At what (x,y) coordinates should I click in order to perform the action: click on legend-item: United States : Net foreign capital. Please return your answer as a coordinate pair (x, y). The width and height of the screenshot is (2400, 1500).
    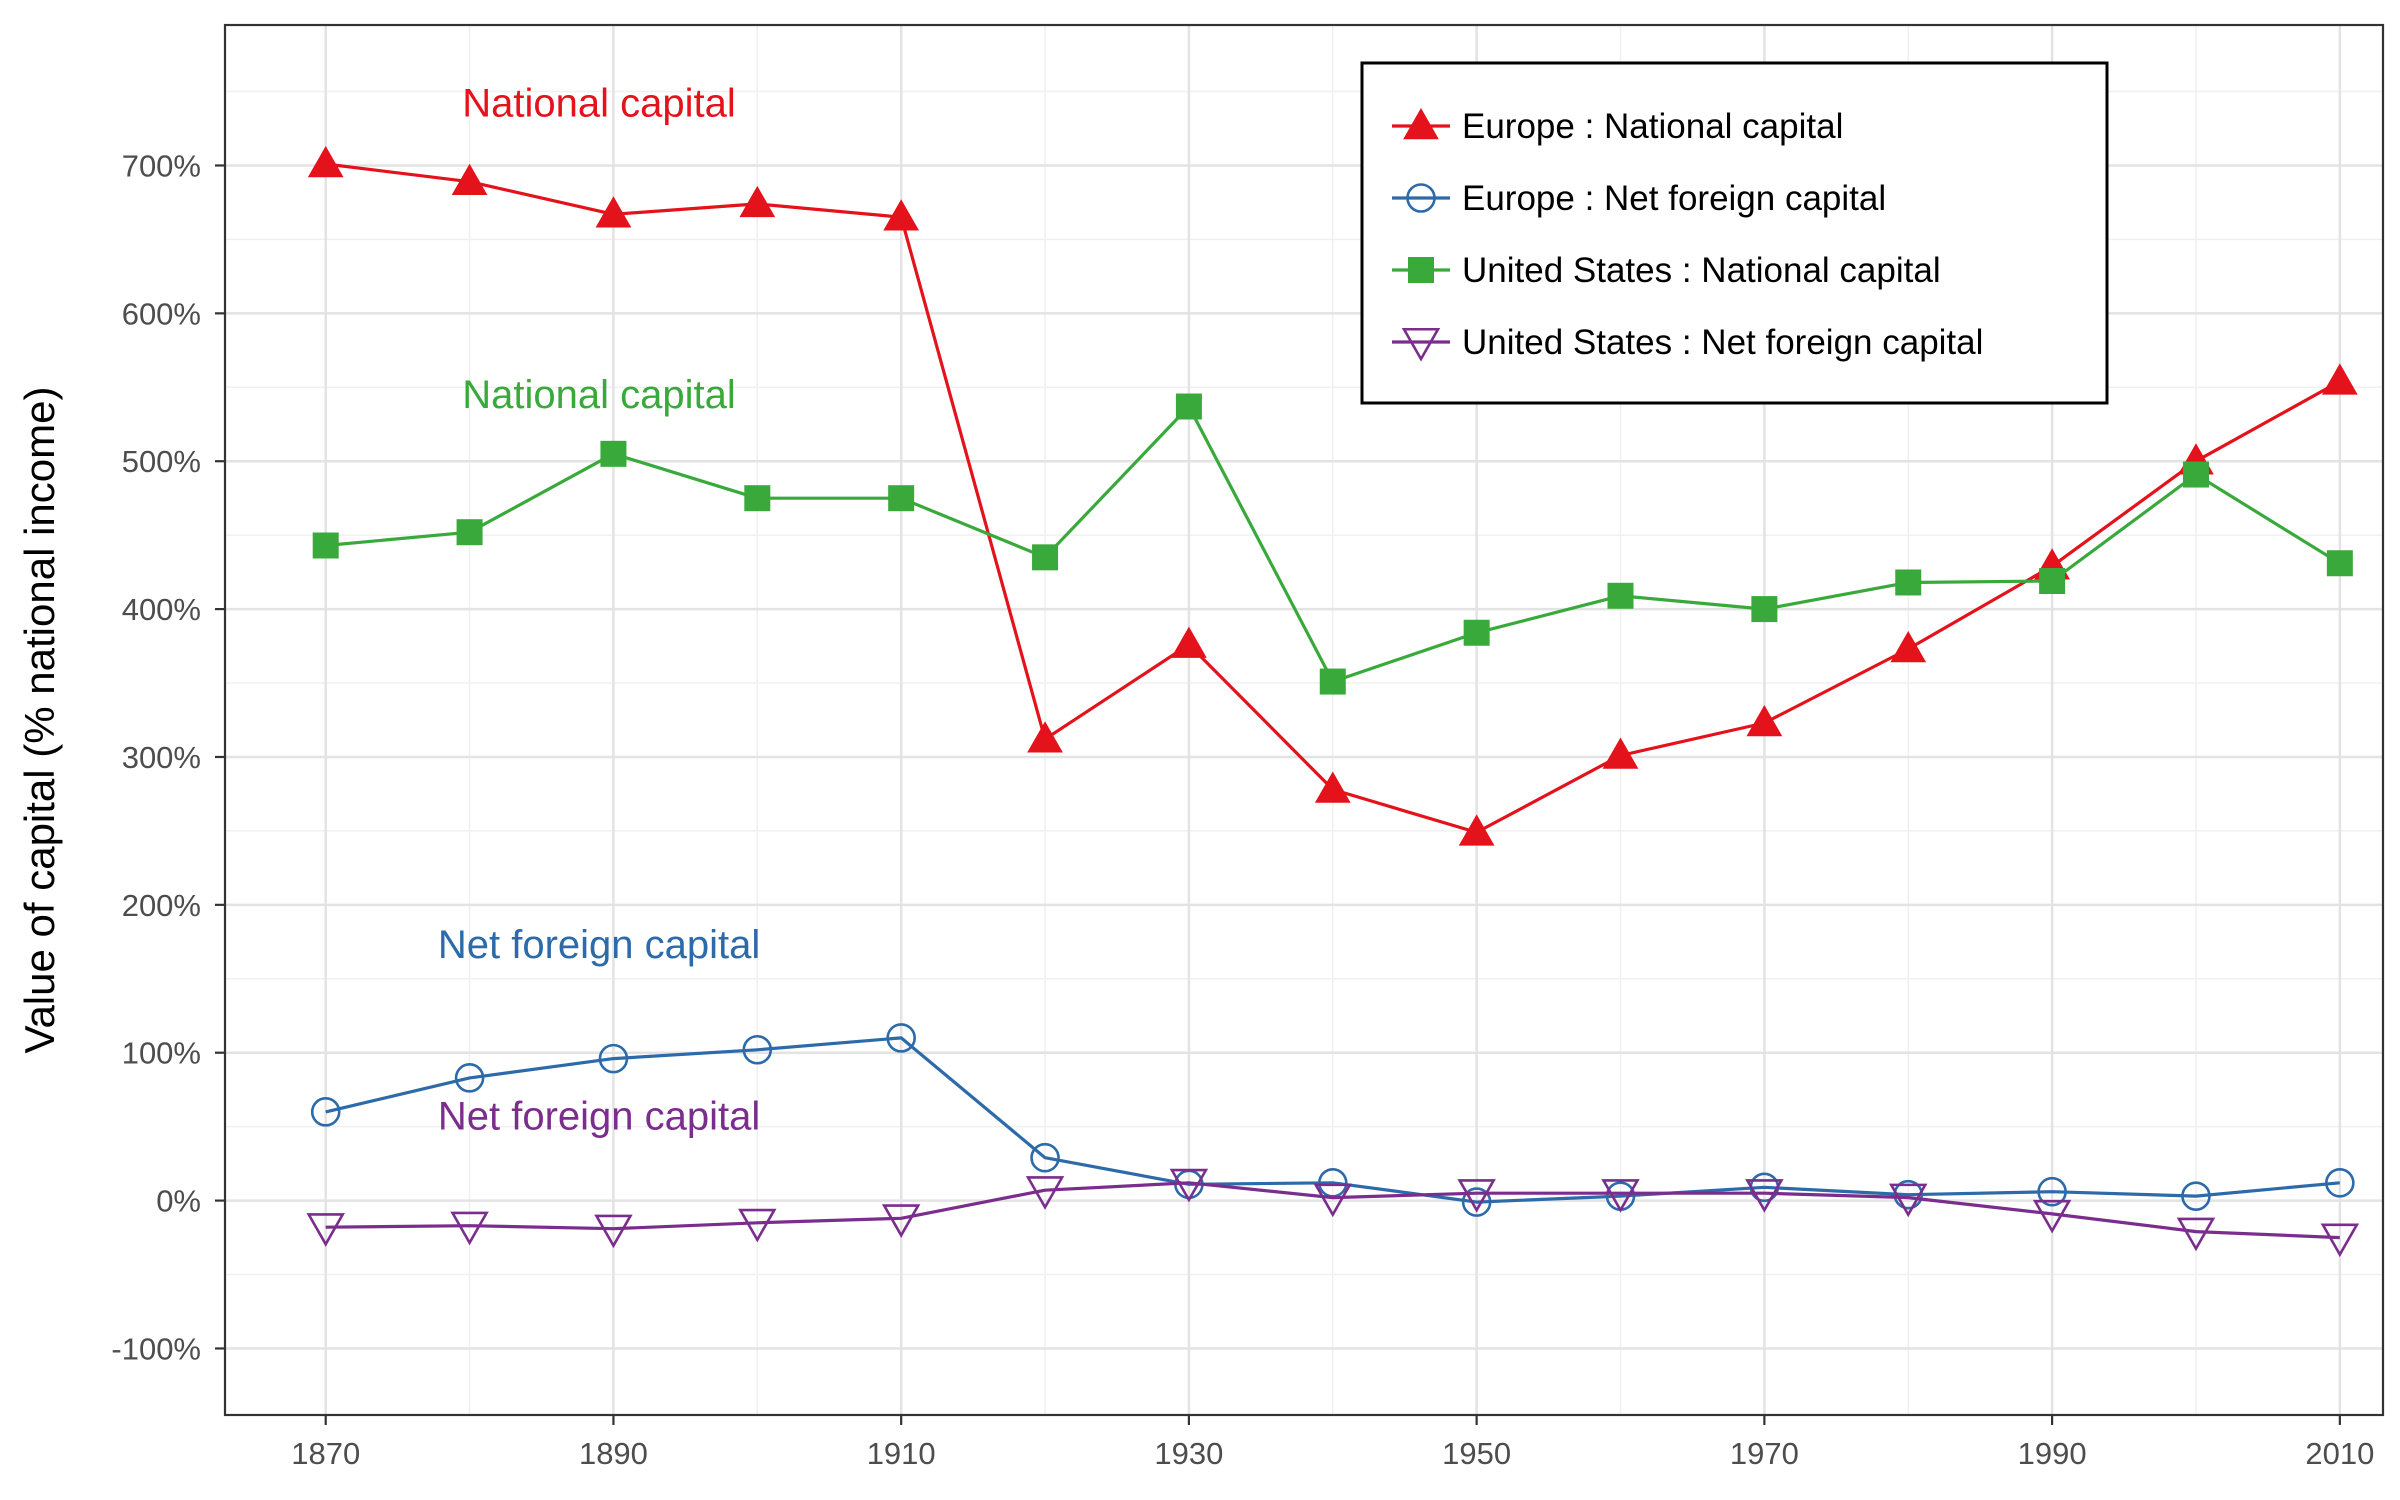
    Looking at the image, I should click on (1687, 342).